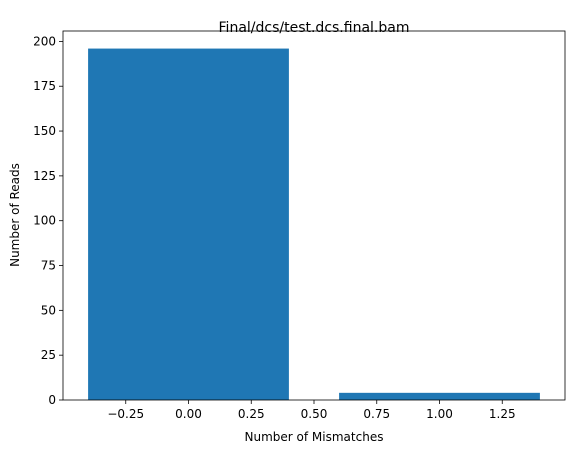 This screenshot has width=571, height=453. What do you see at coordinates (15, 215) in the screenshot?
I see `y-axis-title: Number of Reads` at bounding box center [15, 215].